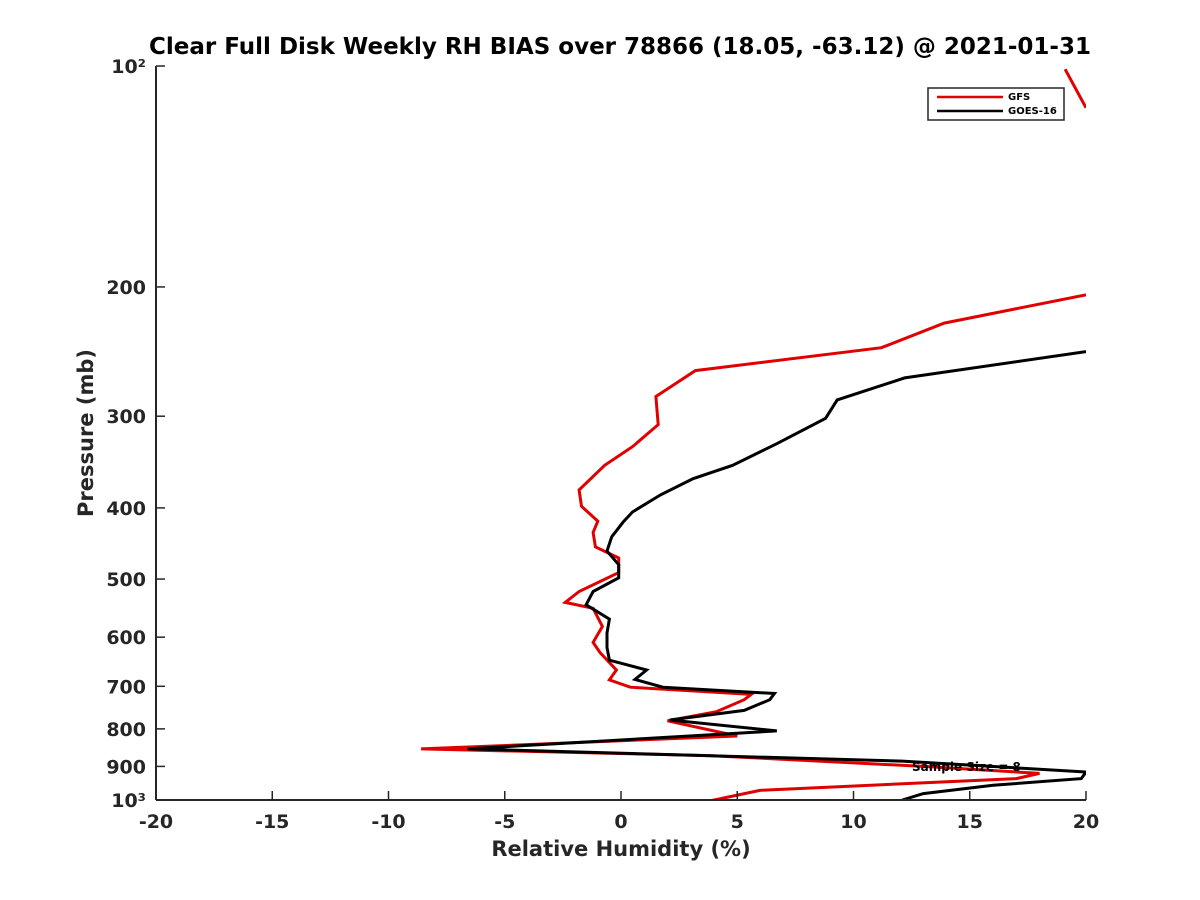  I want to click on y-tick-label: 200, so click(126, 288).